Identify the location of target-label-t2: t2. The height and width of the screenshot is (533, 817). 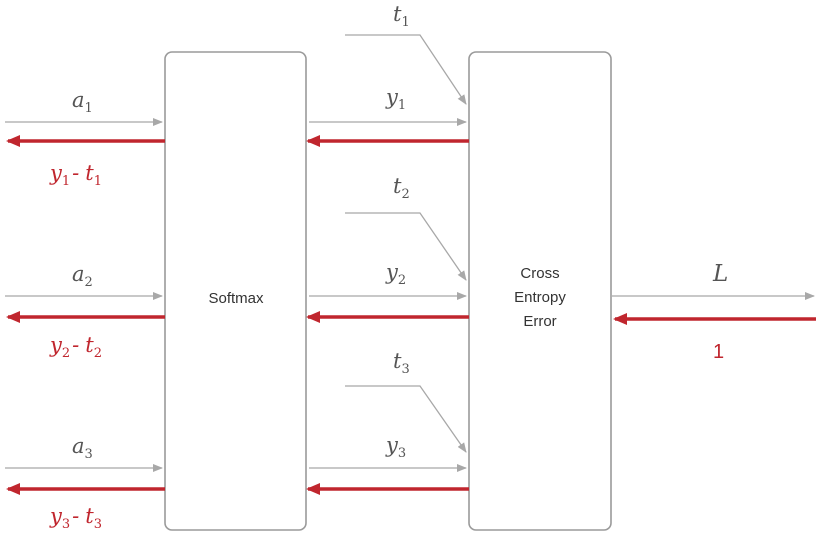
(401, 188).